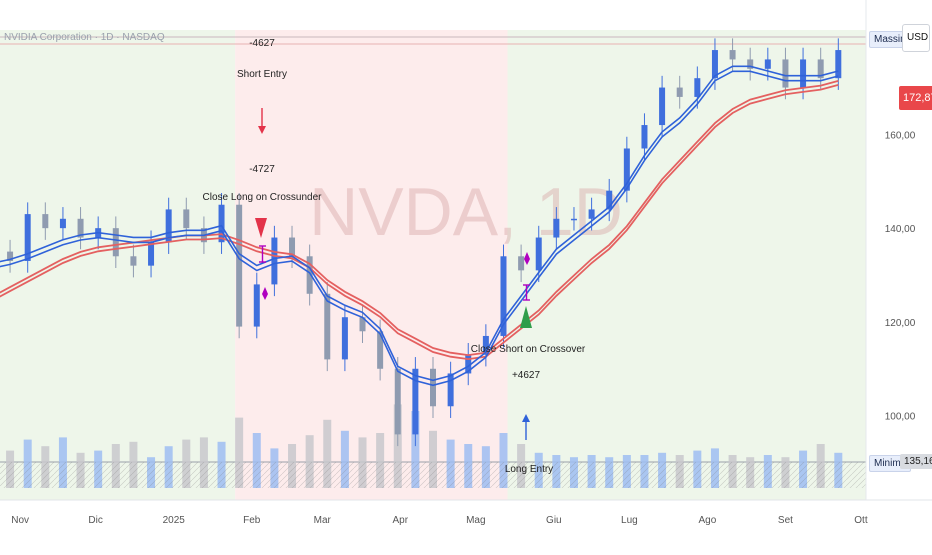 This screenshot has width=932, height=555. I want to click on close-long-qty: -4727, so click(262, 169).